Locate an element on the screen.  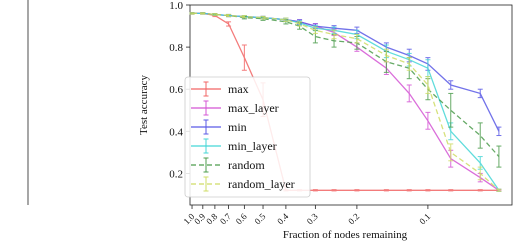
x-tick-label: 0.1 is located at coordinates (424, 218).